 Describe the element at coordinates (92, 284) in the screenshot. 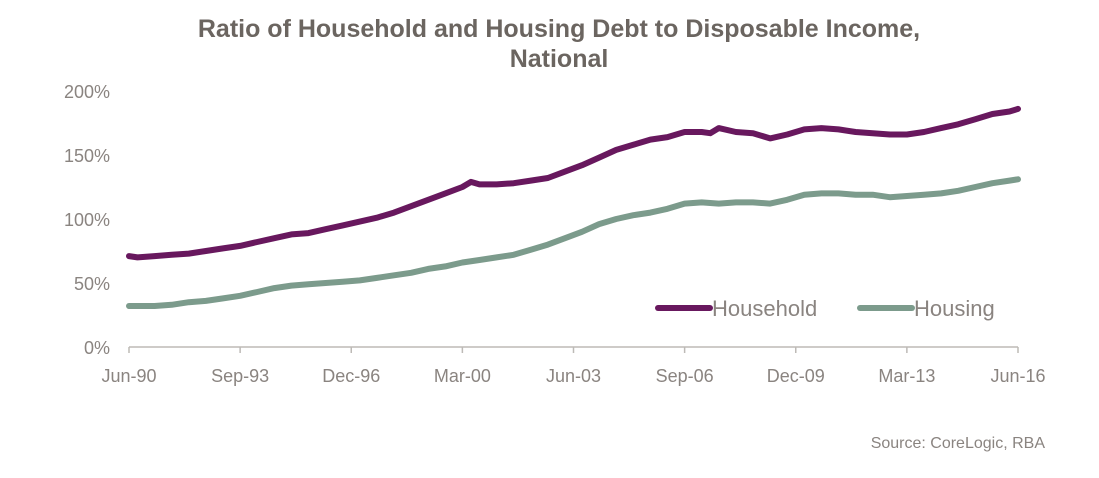

I see `y-tick-label: 50%` at that location.